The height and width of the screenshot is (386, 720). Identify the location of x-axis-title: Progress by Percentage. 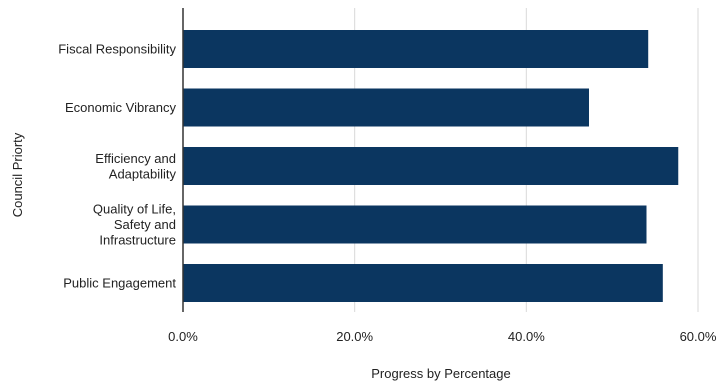
(440, 373).